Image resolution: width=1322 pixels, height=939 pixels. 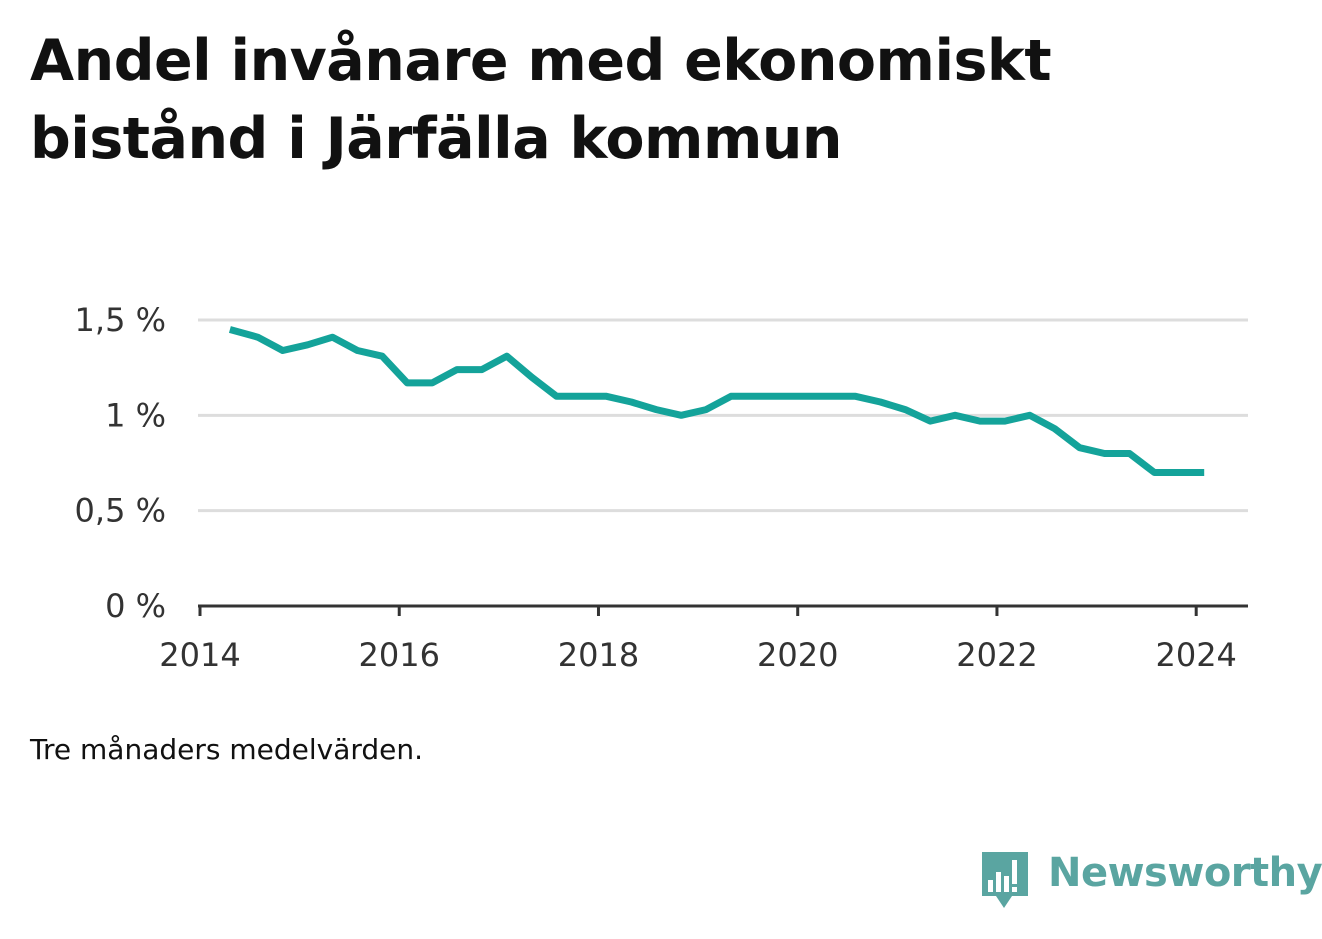 I want to click on y-tick-label: 1 %, so click(x=135, y=415).